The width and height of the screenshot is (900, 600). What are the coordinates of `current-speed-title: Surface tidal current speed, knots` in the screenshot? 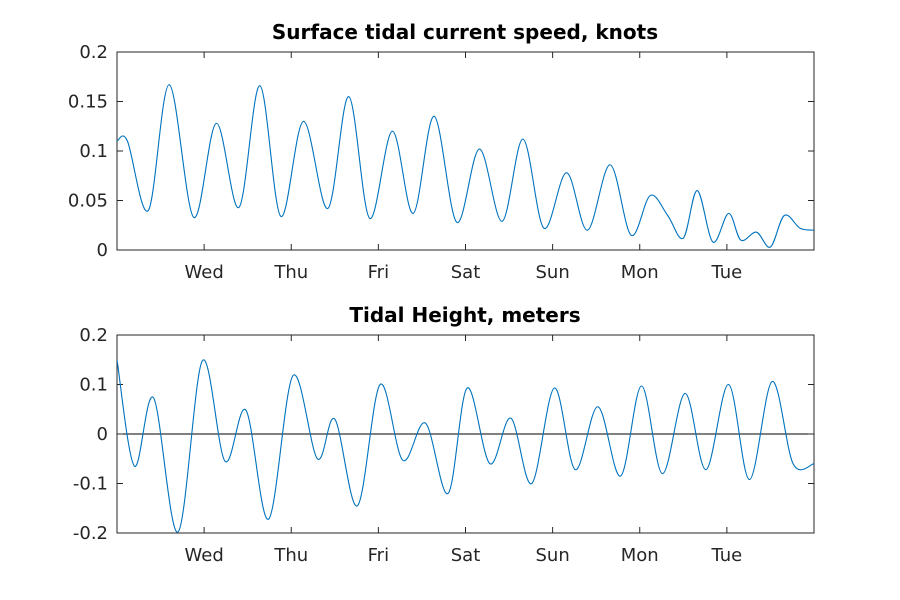 It's located at (465, 32).